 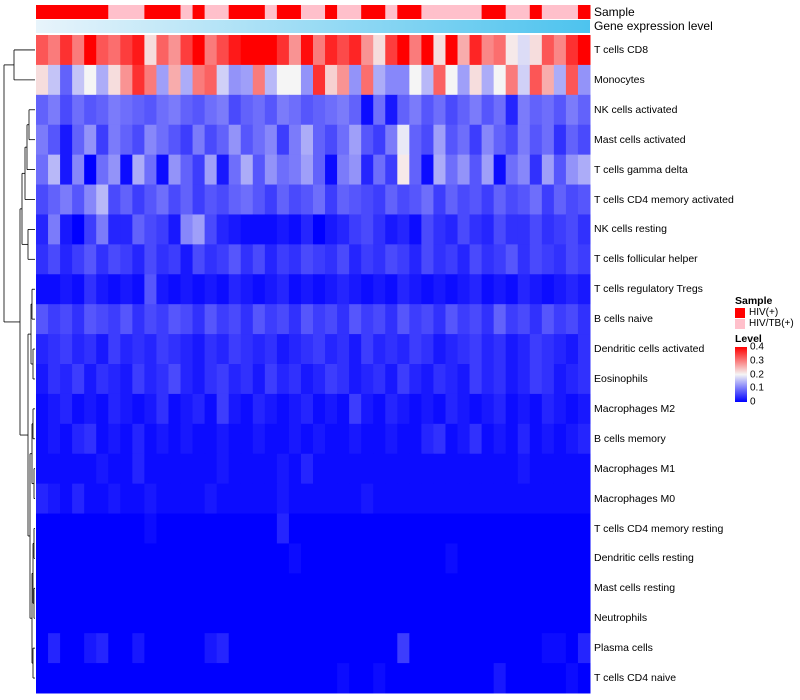 What do you see at coordinates (644, 558) in the screenshot?
I see `row-label: Dendritic cells resting` at bounding box center [644, 558].